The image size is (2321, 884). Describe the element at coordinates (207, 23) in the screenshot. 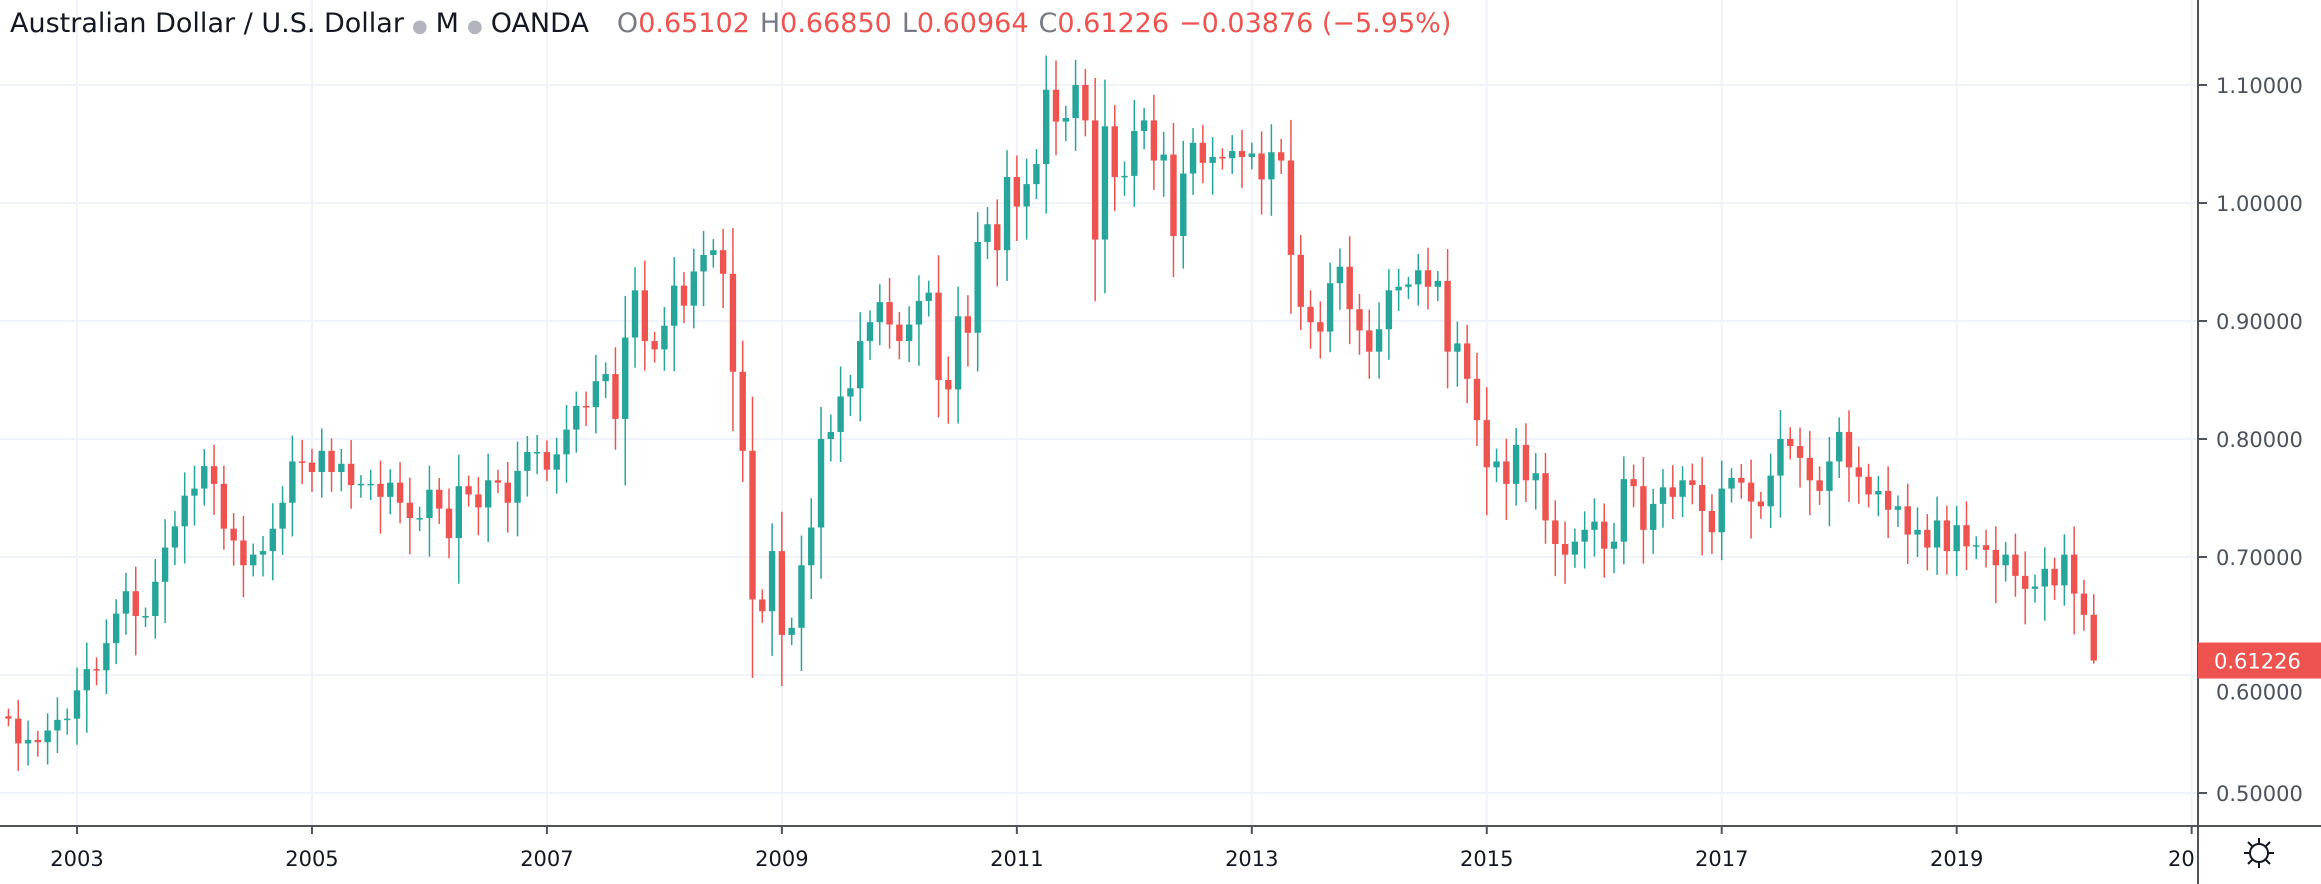

I see `symbol-title: Australian Dollar / U.S. Dollar` at that location.